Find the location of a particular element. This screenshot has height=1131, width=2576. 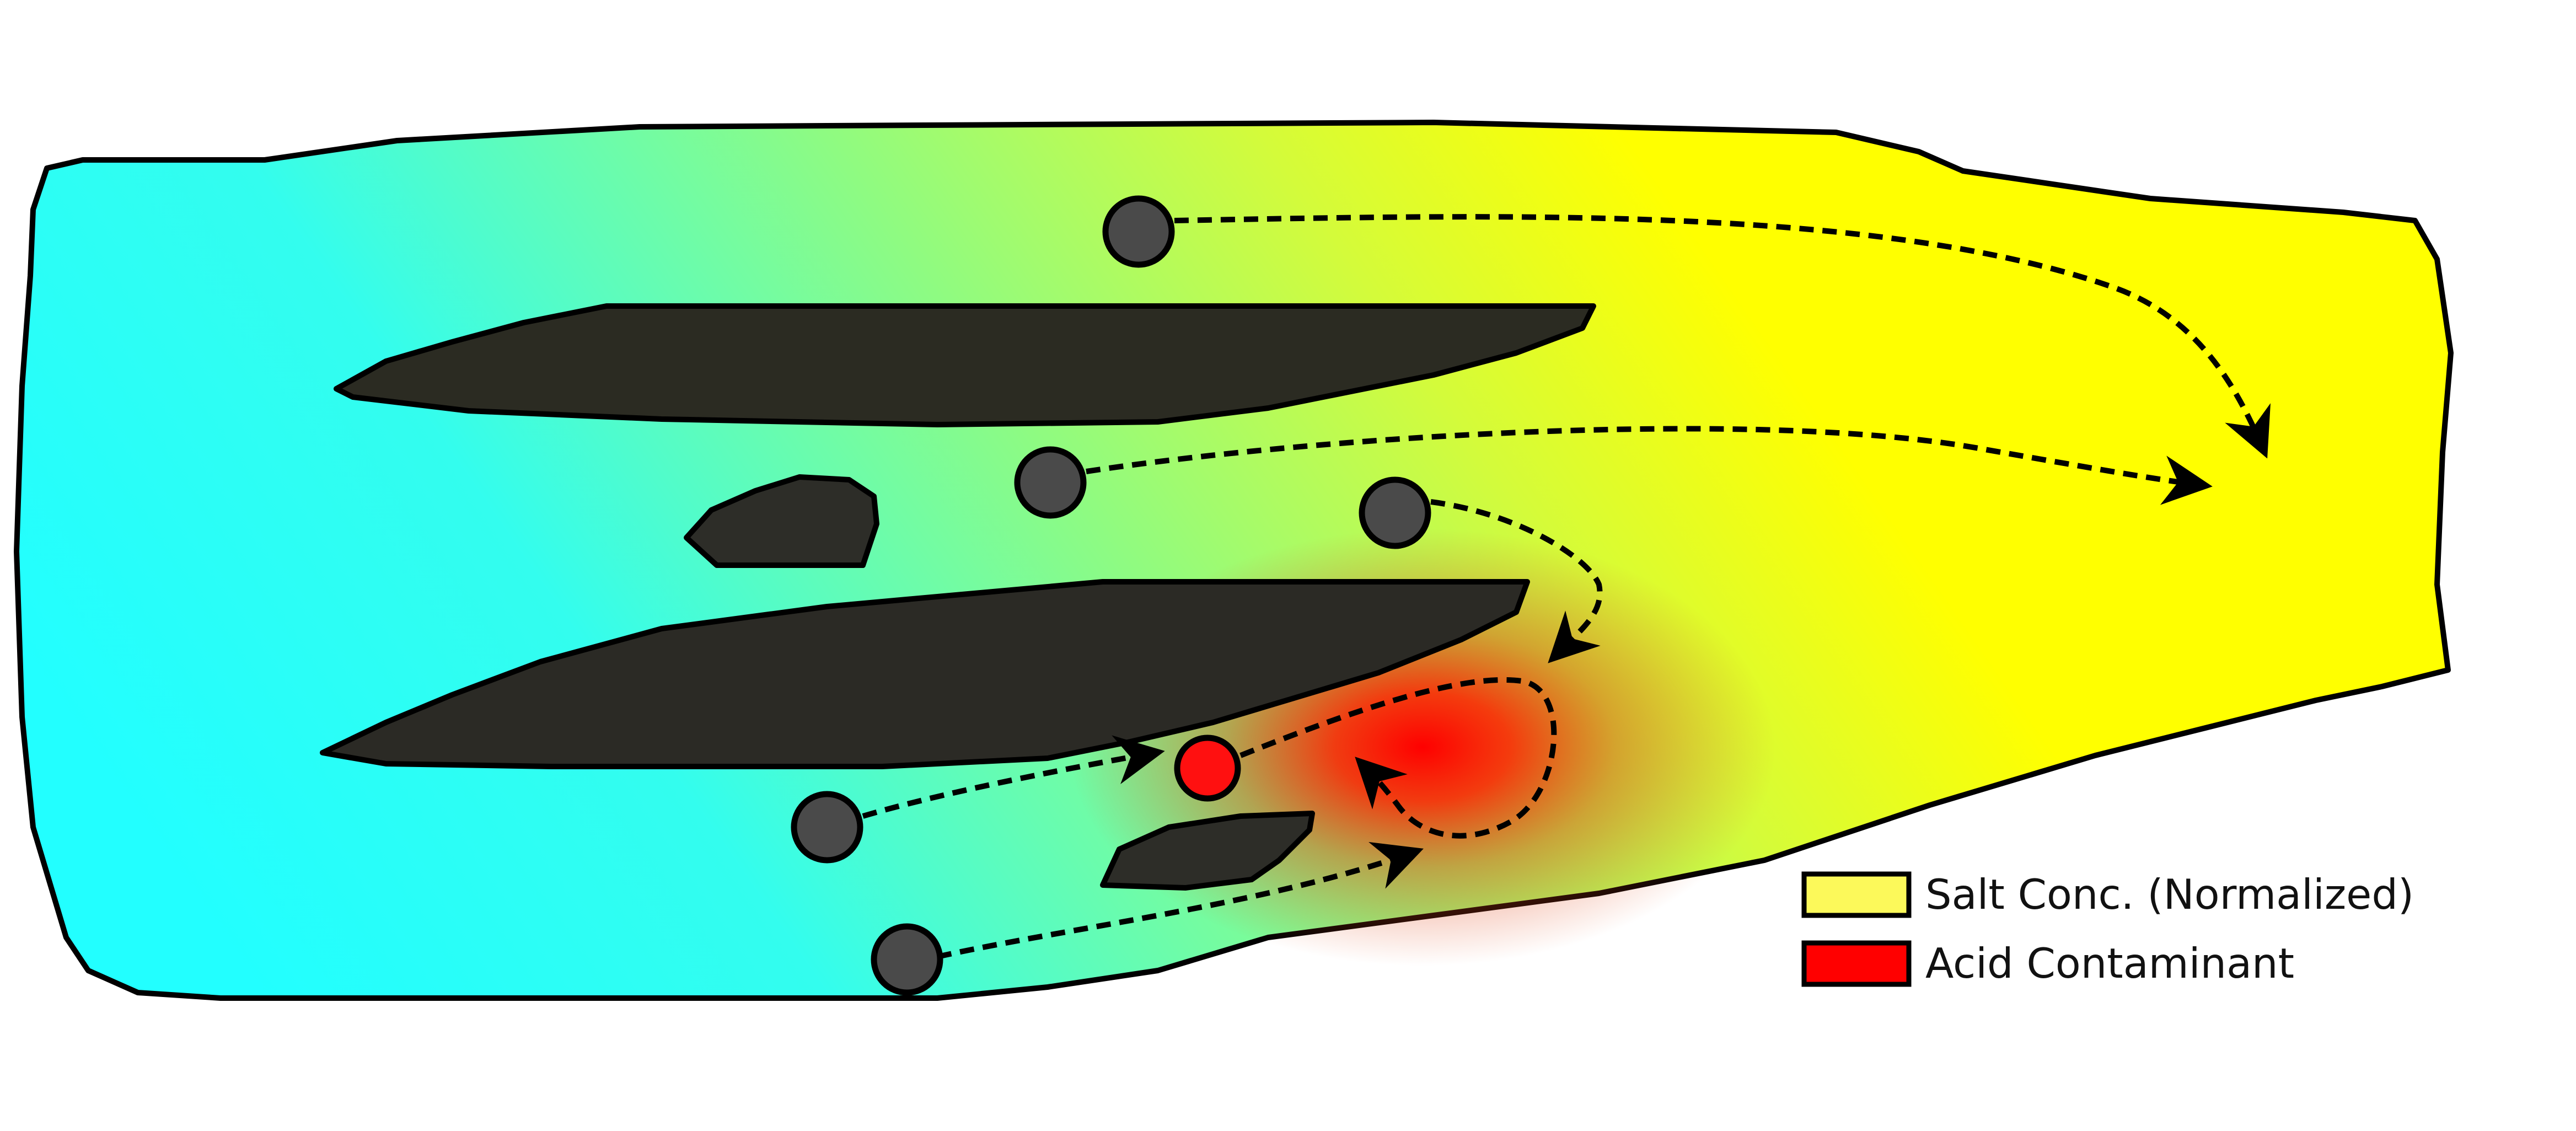

flow-path-mid is located at coordinates (1516, 581).